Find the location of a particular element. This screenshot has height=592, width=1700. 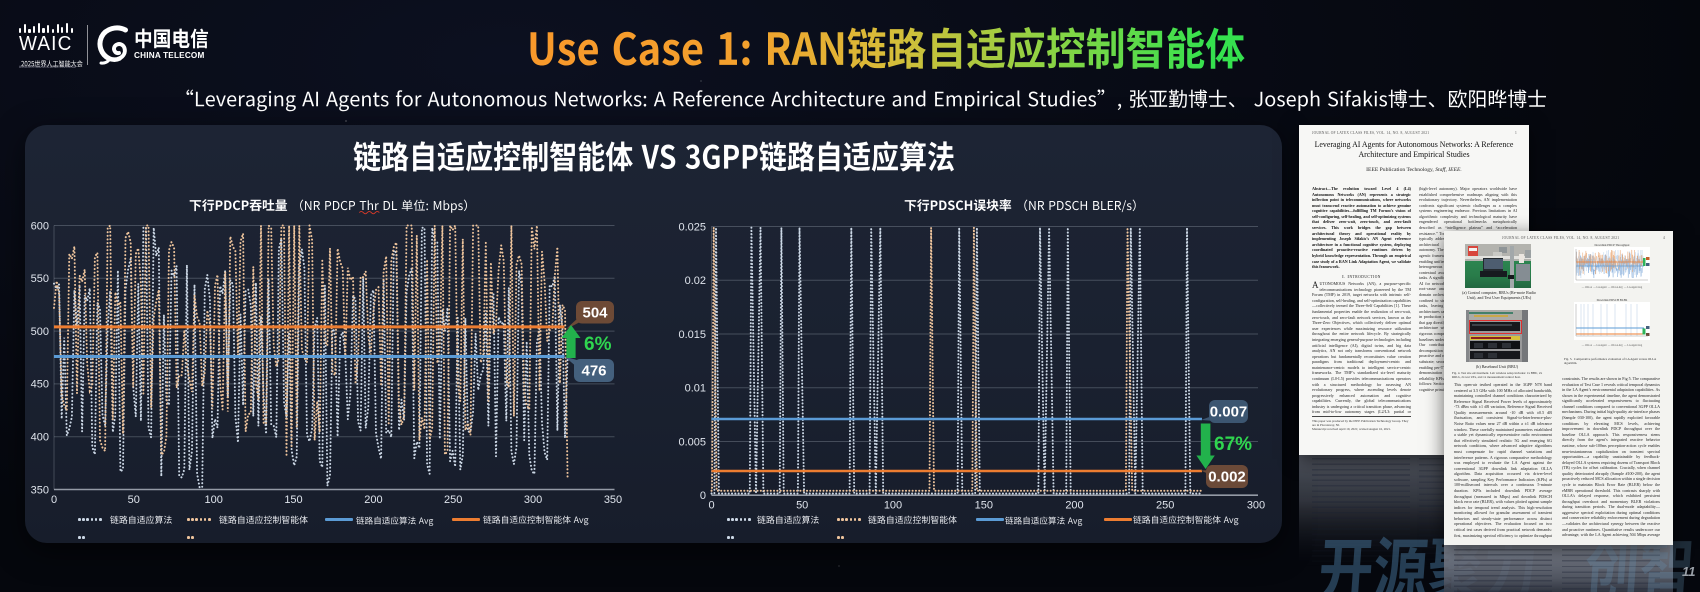

svg-text: 550 is located at coordinates (40, 279).